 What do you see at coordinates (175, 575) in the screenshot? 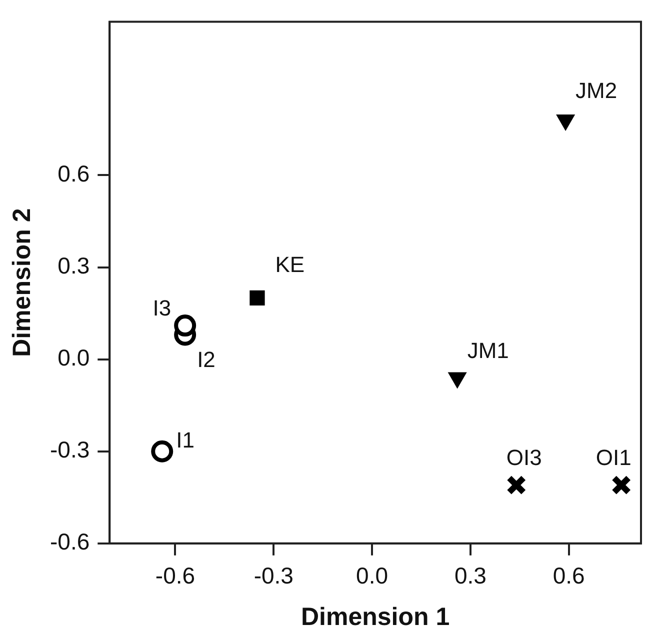
I see `x-tick-label: -0.6` at bounding box center [175, 575].